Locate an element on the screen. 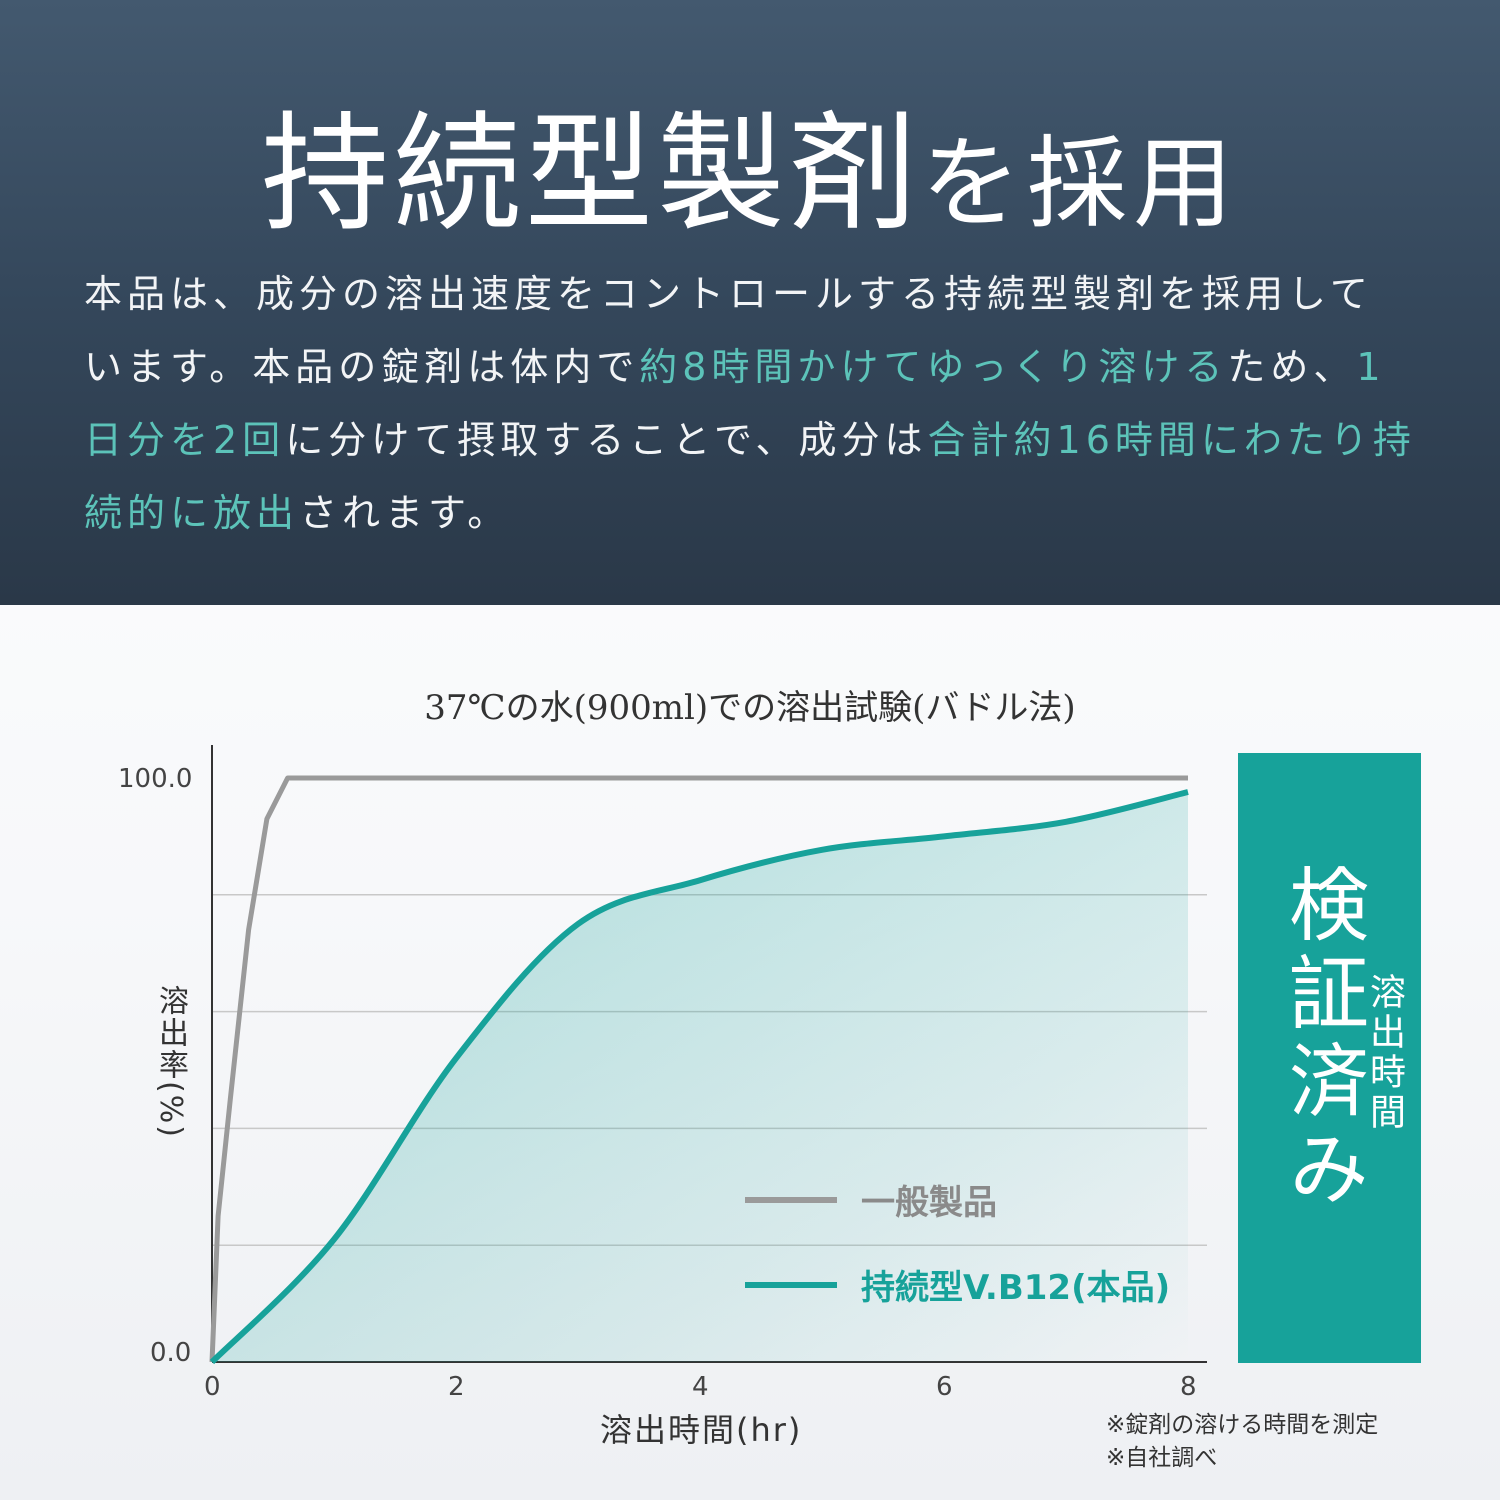 The image size is (1500, 1500). body-text: 本品は、成分の溶出速度をコントロールする持続型製剤を採用して is located at coordinates (728, 294).